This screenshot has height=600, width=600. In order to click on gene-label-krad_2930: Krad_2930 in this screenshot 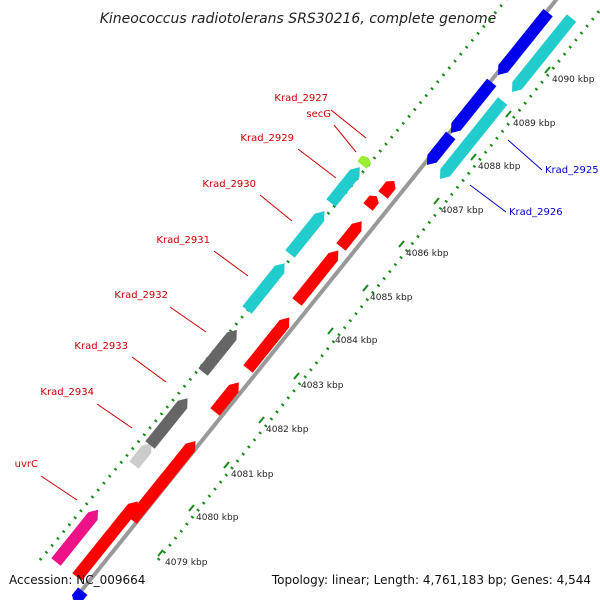, I will do `click(229, 184)`.